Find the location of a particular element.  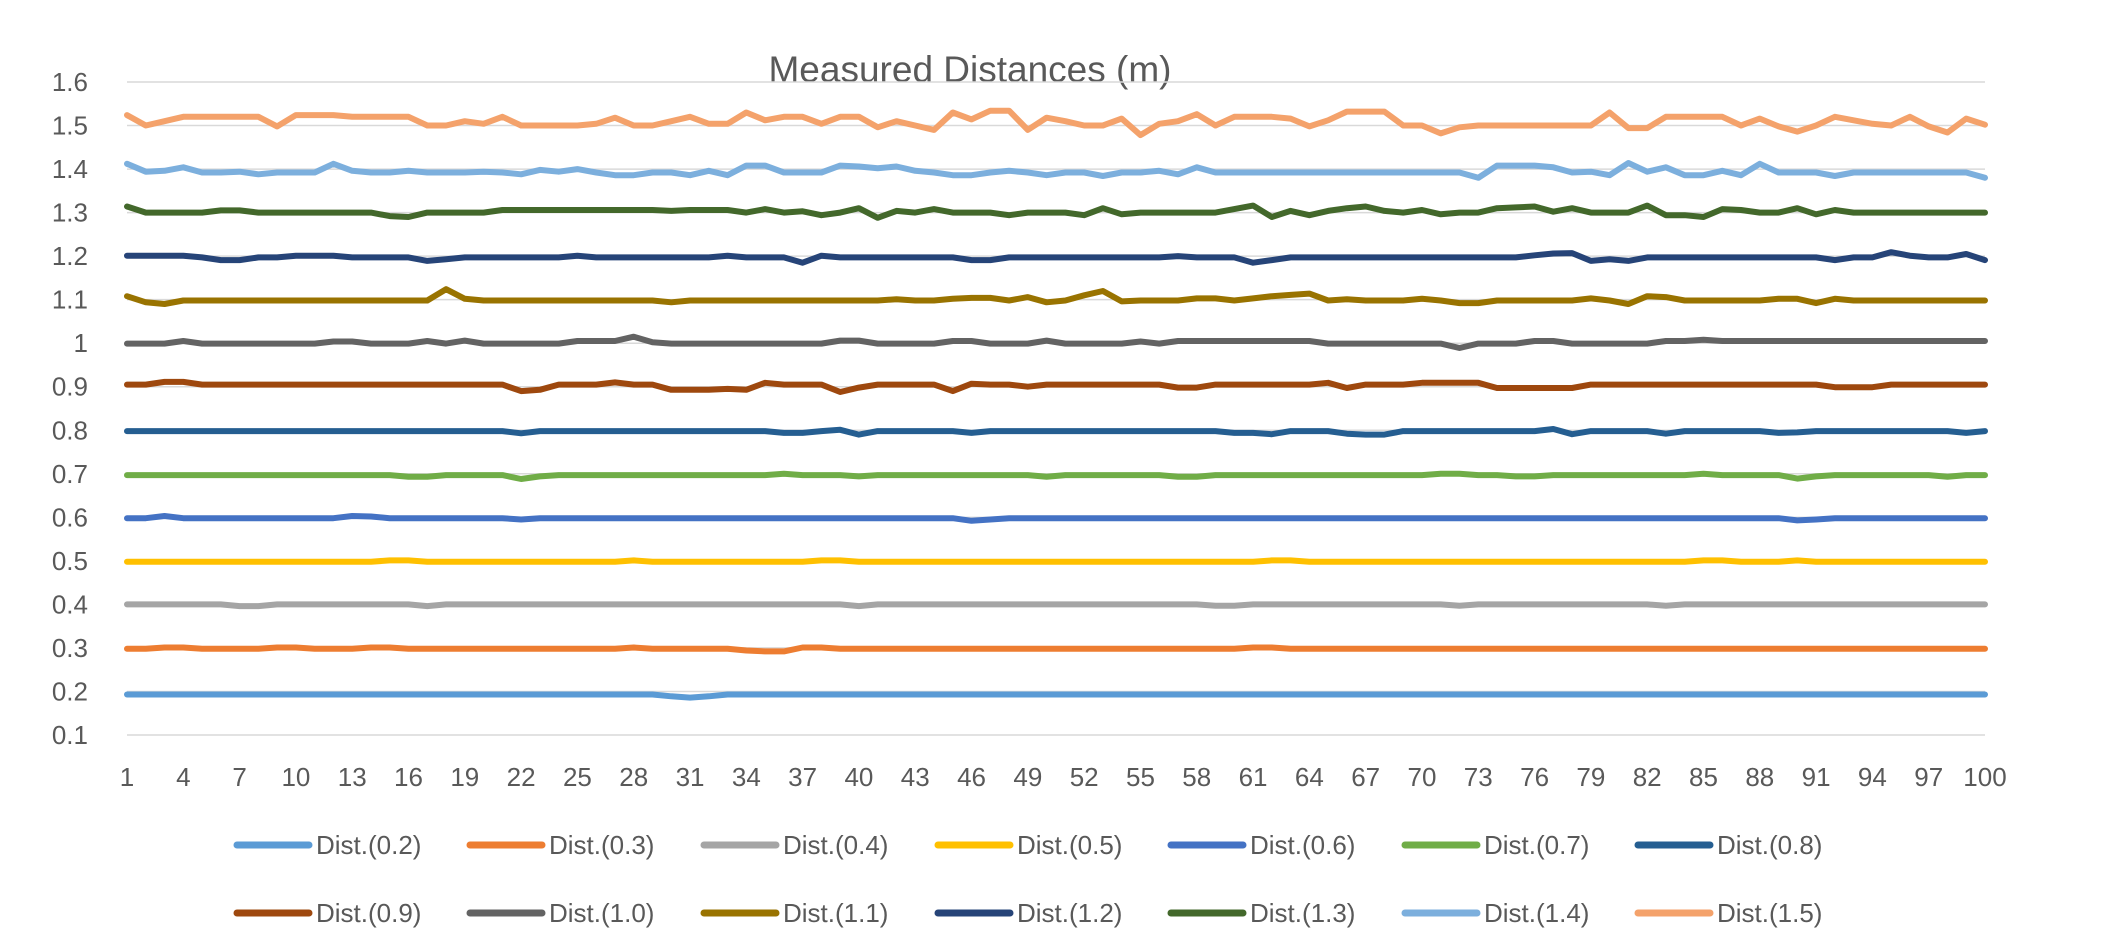

x-tick-label: 67 is located at coordinates (1365, 777).